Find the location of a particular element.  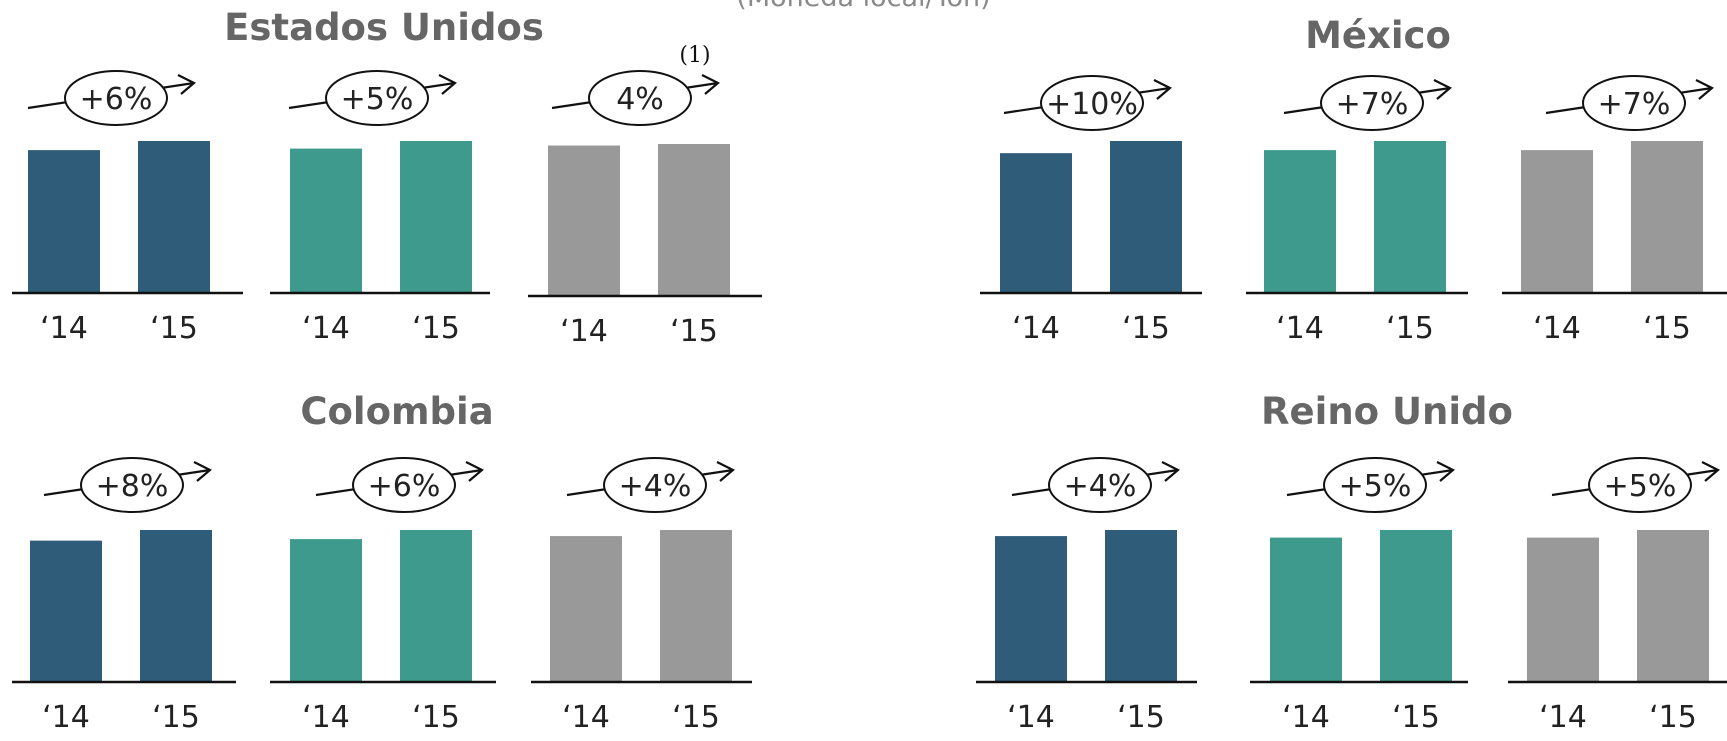

tick-label-10-0: ‘14 is located at coordinates (1306, 717).